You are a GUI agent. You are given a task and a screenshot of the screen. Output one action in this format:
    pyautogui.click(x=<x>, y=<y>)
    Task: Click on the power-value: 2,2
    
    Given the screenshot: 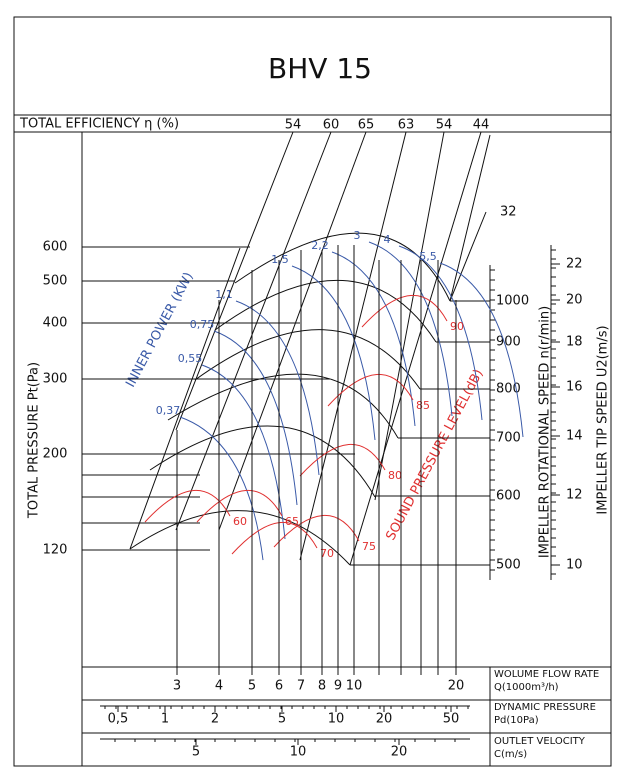 What is the action you would take?
    pyautogui.click(x=320, y=245)
    